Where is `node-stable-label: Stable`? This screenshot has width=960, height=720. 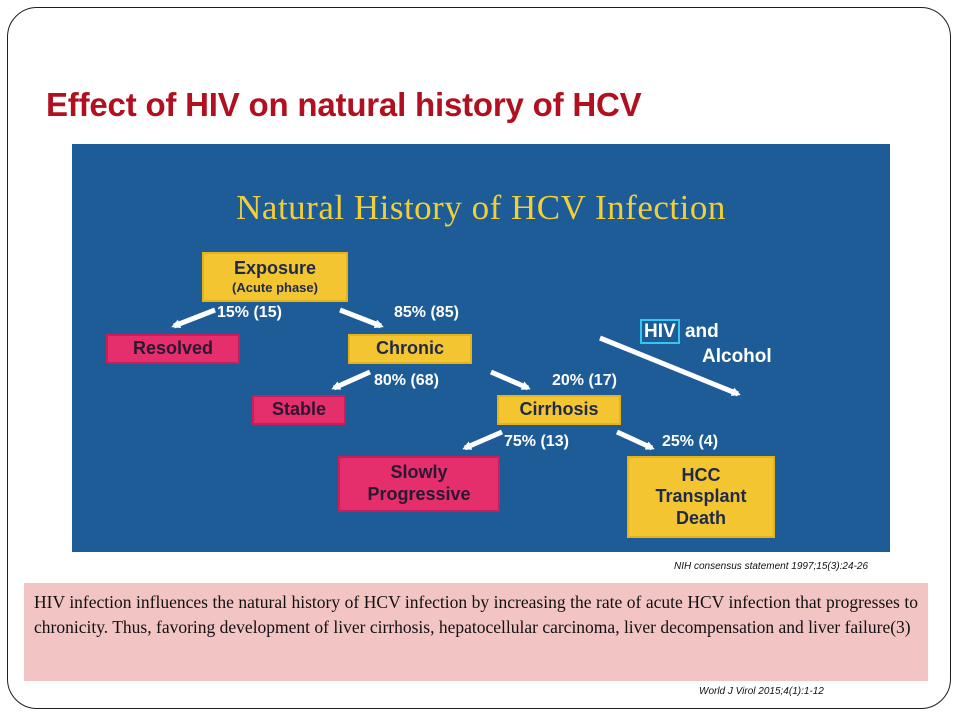
node-stable-label: Stable is located at coordinates (299, 409).